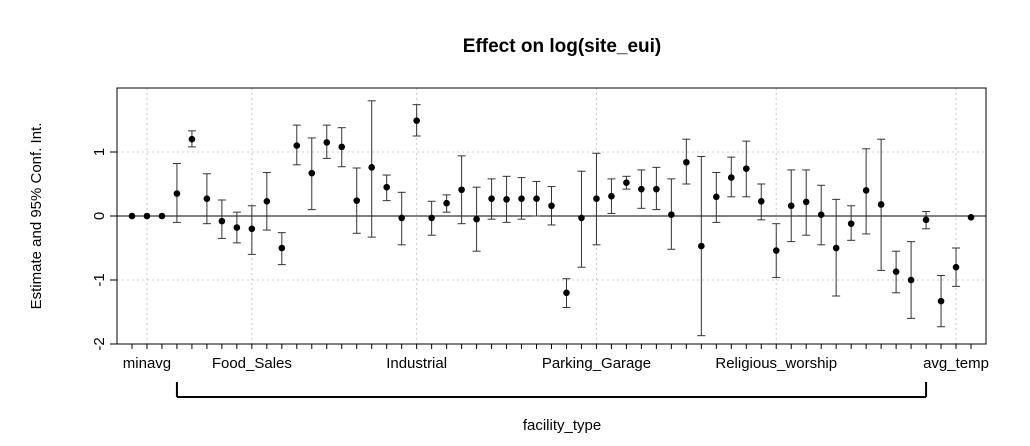  I want to click on y-tick-label: -2, so click(99, 343).